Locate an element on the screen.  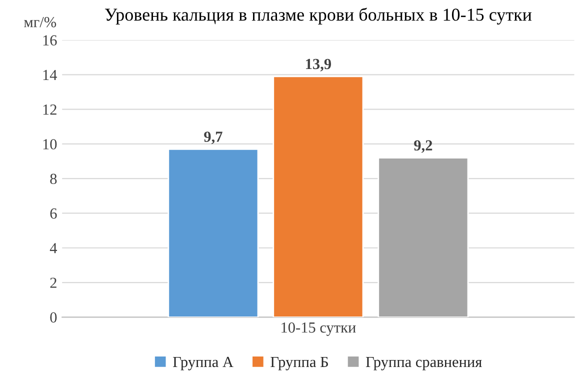
y-axis-title: мг/% is located at coordinates (40, 22).